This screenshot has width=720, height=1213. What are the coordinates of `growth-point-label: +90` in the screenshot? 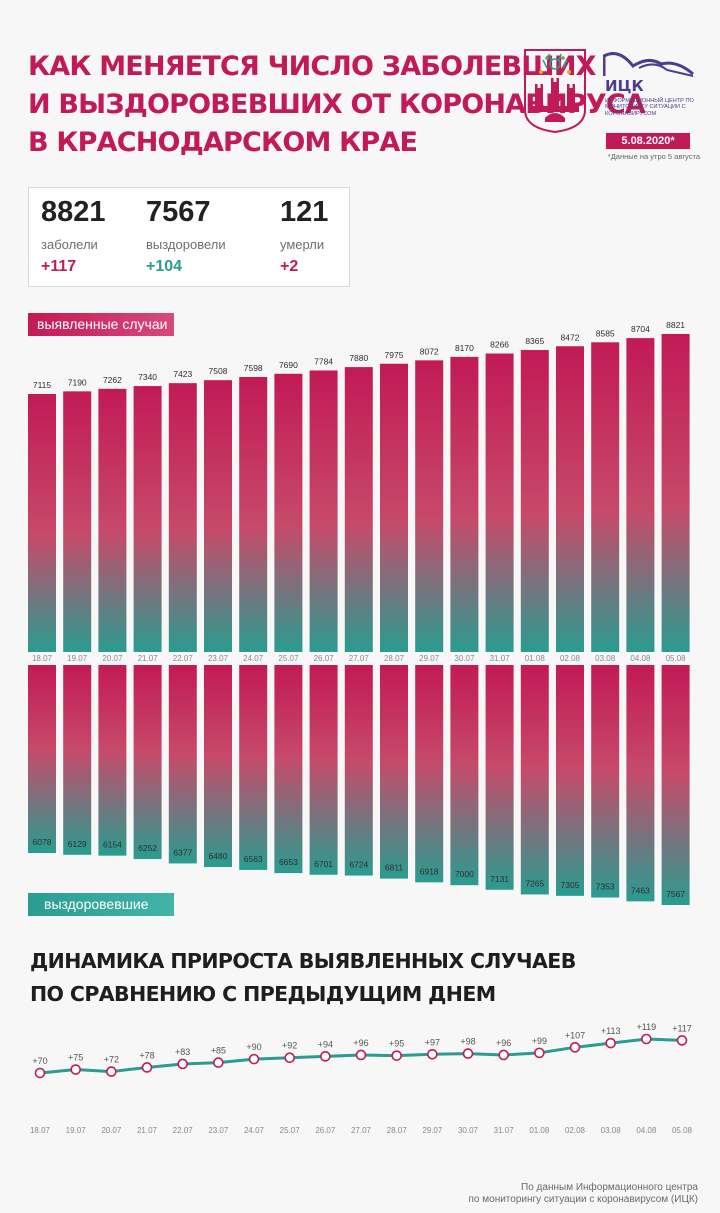 It's located at (253, 1047).